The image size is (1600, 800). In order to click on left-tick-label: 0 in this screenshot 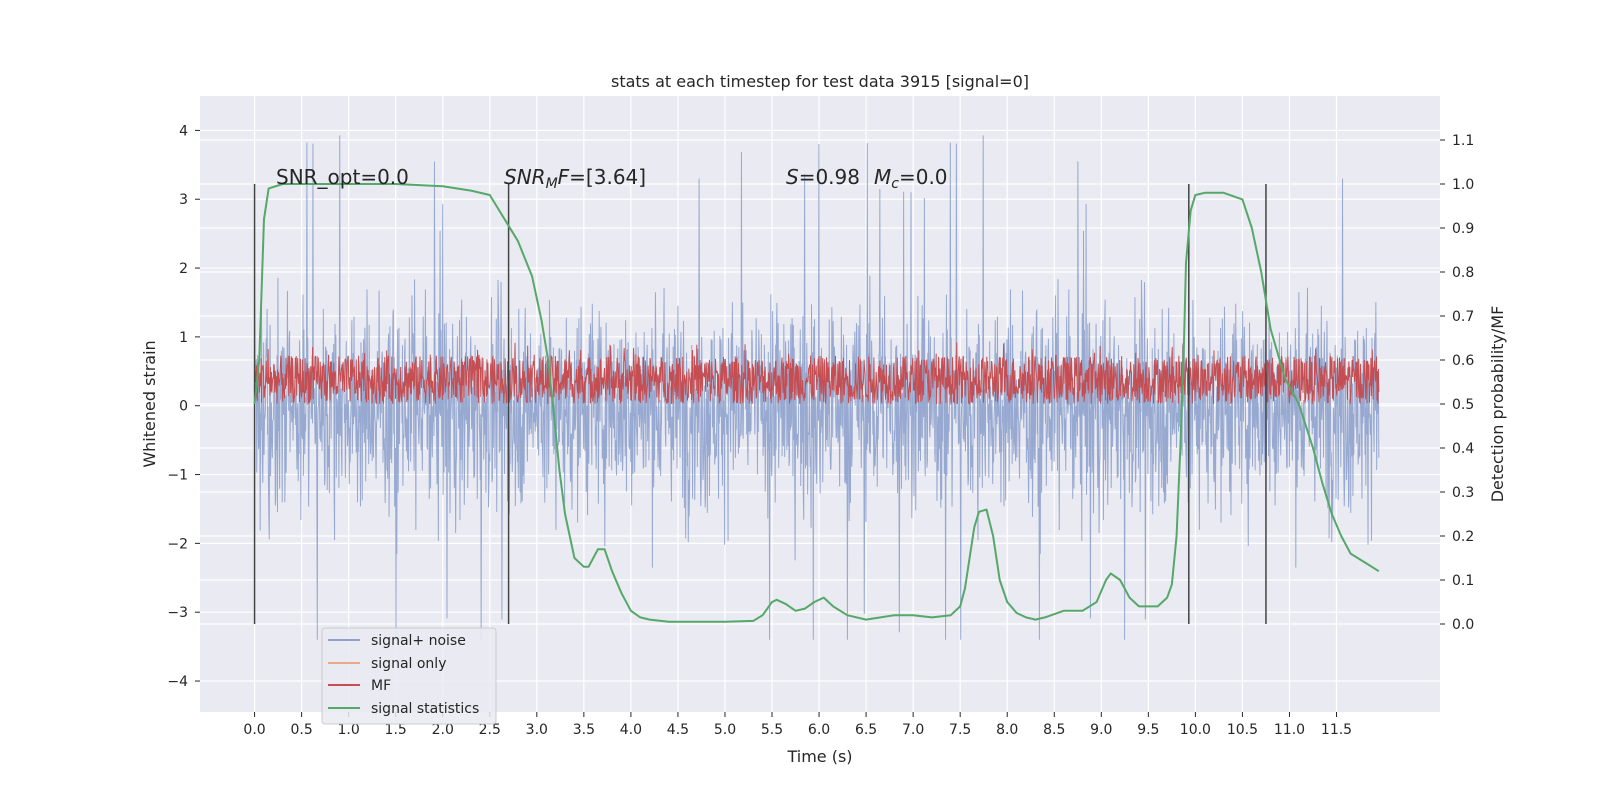, I will do `click(183, 407)`.